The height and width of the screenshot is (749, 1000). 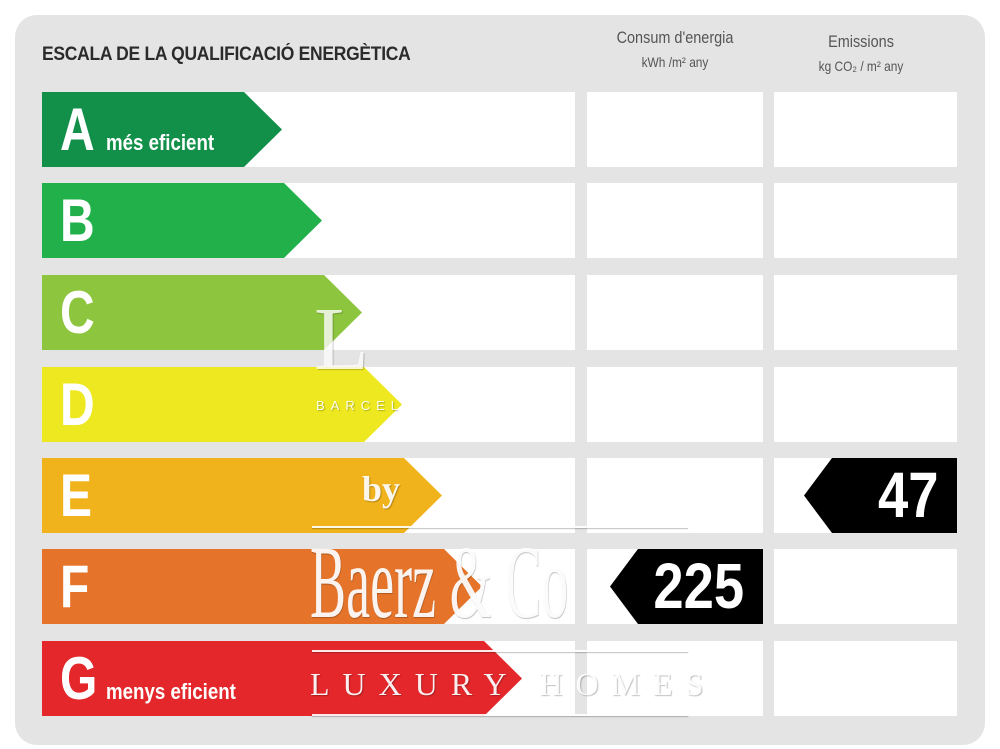 What do you see at coordinates (360, 405) in the screenshot?
I see `watermark-faint-sub: BARCEL` at bounding box center [360, 405].